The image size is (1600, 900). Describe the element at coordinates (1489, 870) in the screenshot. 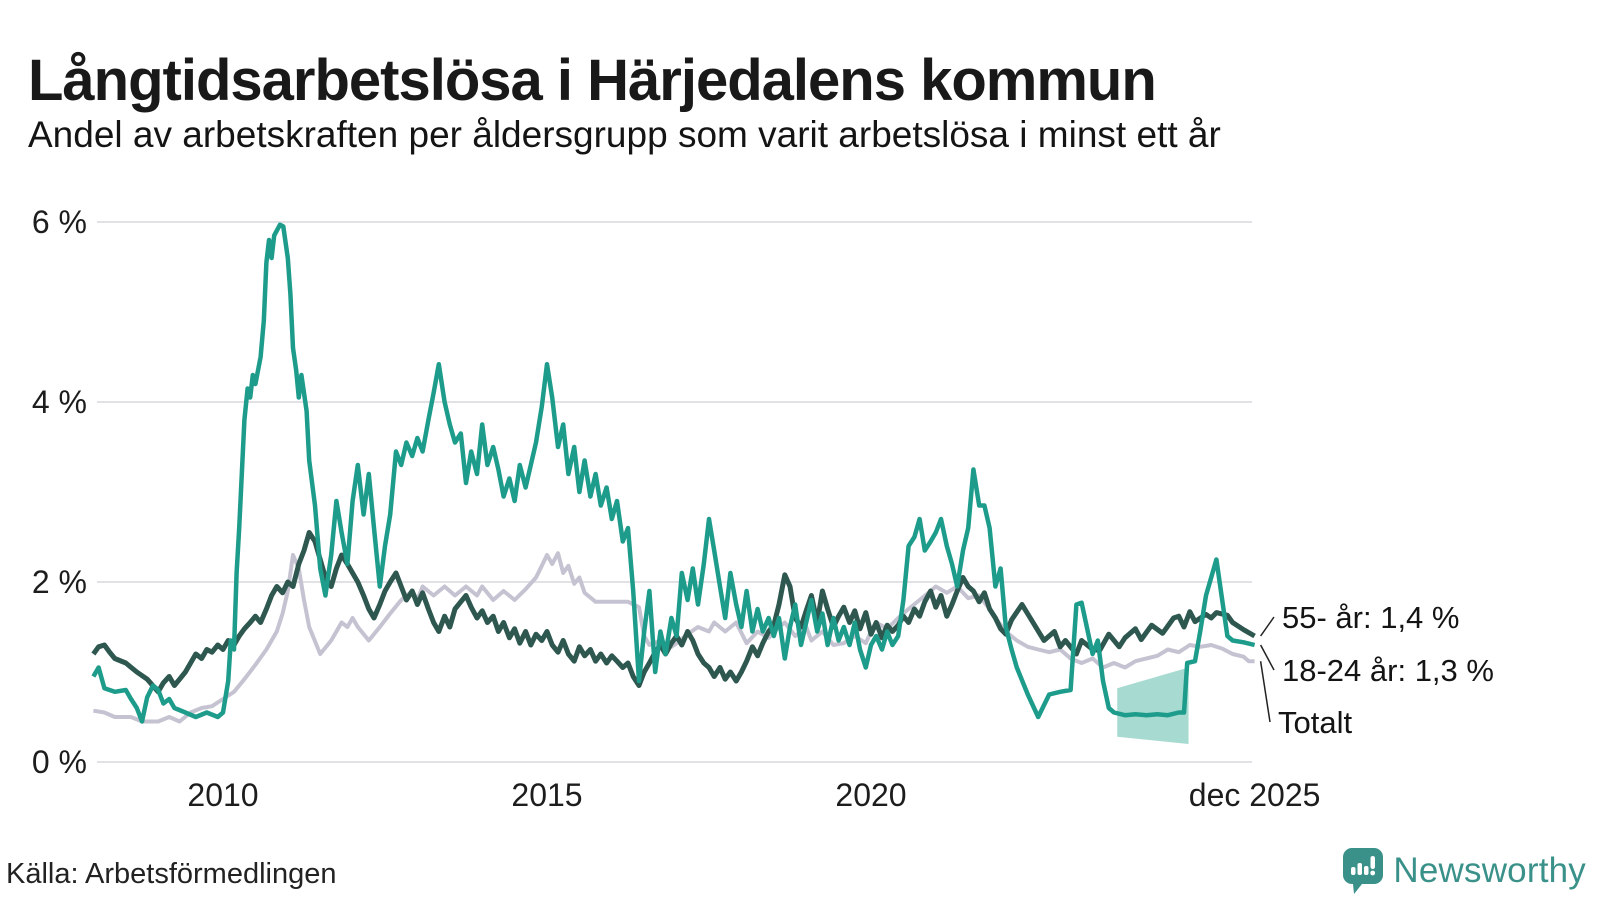

I see `newsworthy-wordmark: Newsworthy` at that location.